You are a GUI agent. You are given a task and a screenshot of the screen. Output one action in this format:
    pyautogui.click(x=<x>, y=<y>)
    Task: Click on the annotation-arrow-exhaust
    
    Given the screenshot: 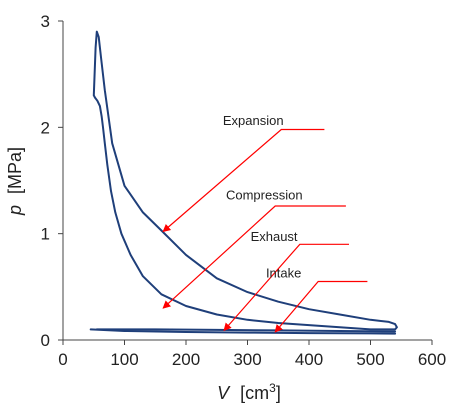 What is the action you would take?
    pyautogui.click(x=286, y=287)
    